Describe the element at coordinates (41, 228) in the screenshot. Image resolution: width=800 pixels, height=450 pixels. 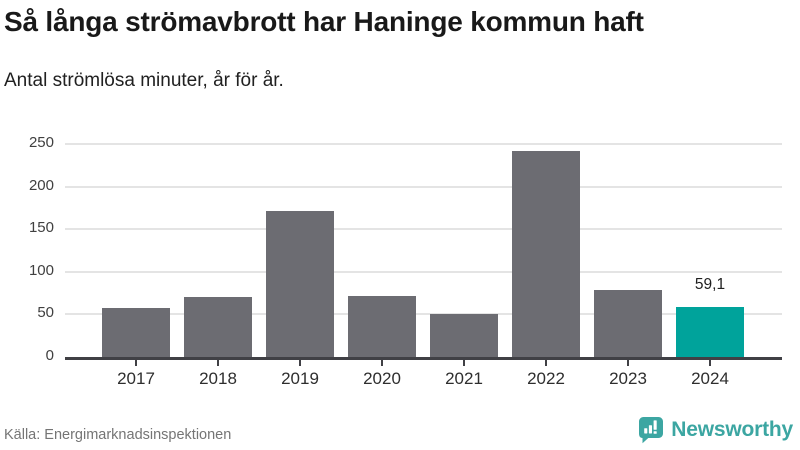
I see `y-axis-tick-label: 150` at that location.